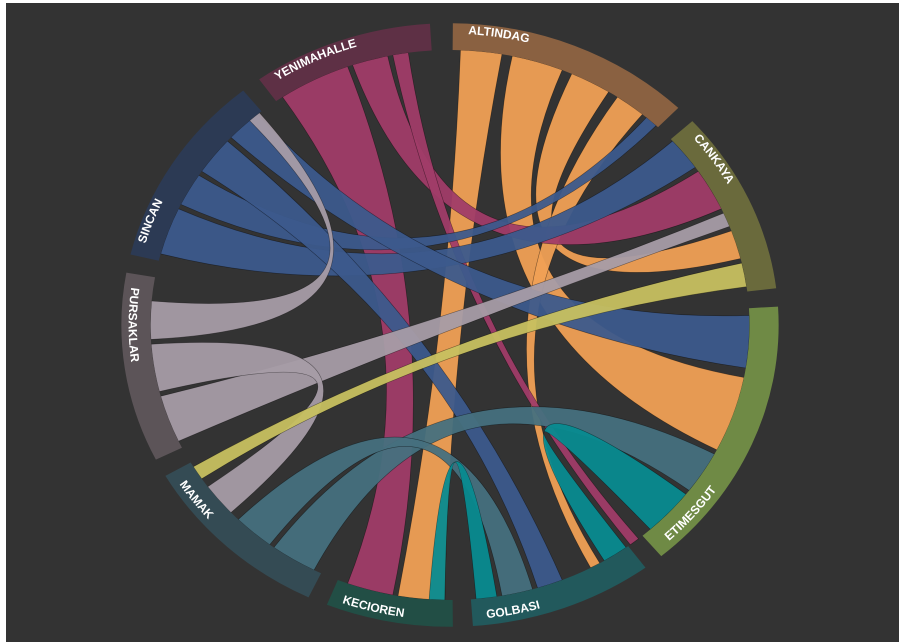 The width and height of the screenshot is (901, 643). I want to click on chord-yenimahalle-cankaya, so click(537, 150).